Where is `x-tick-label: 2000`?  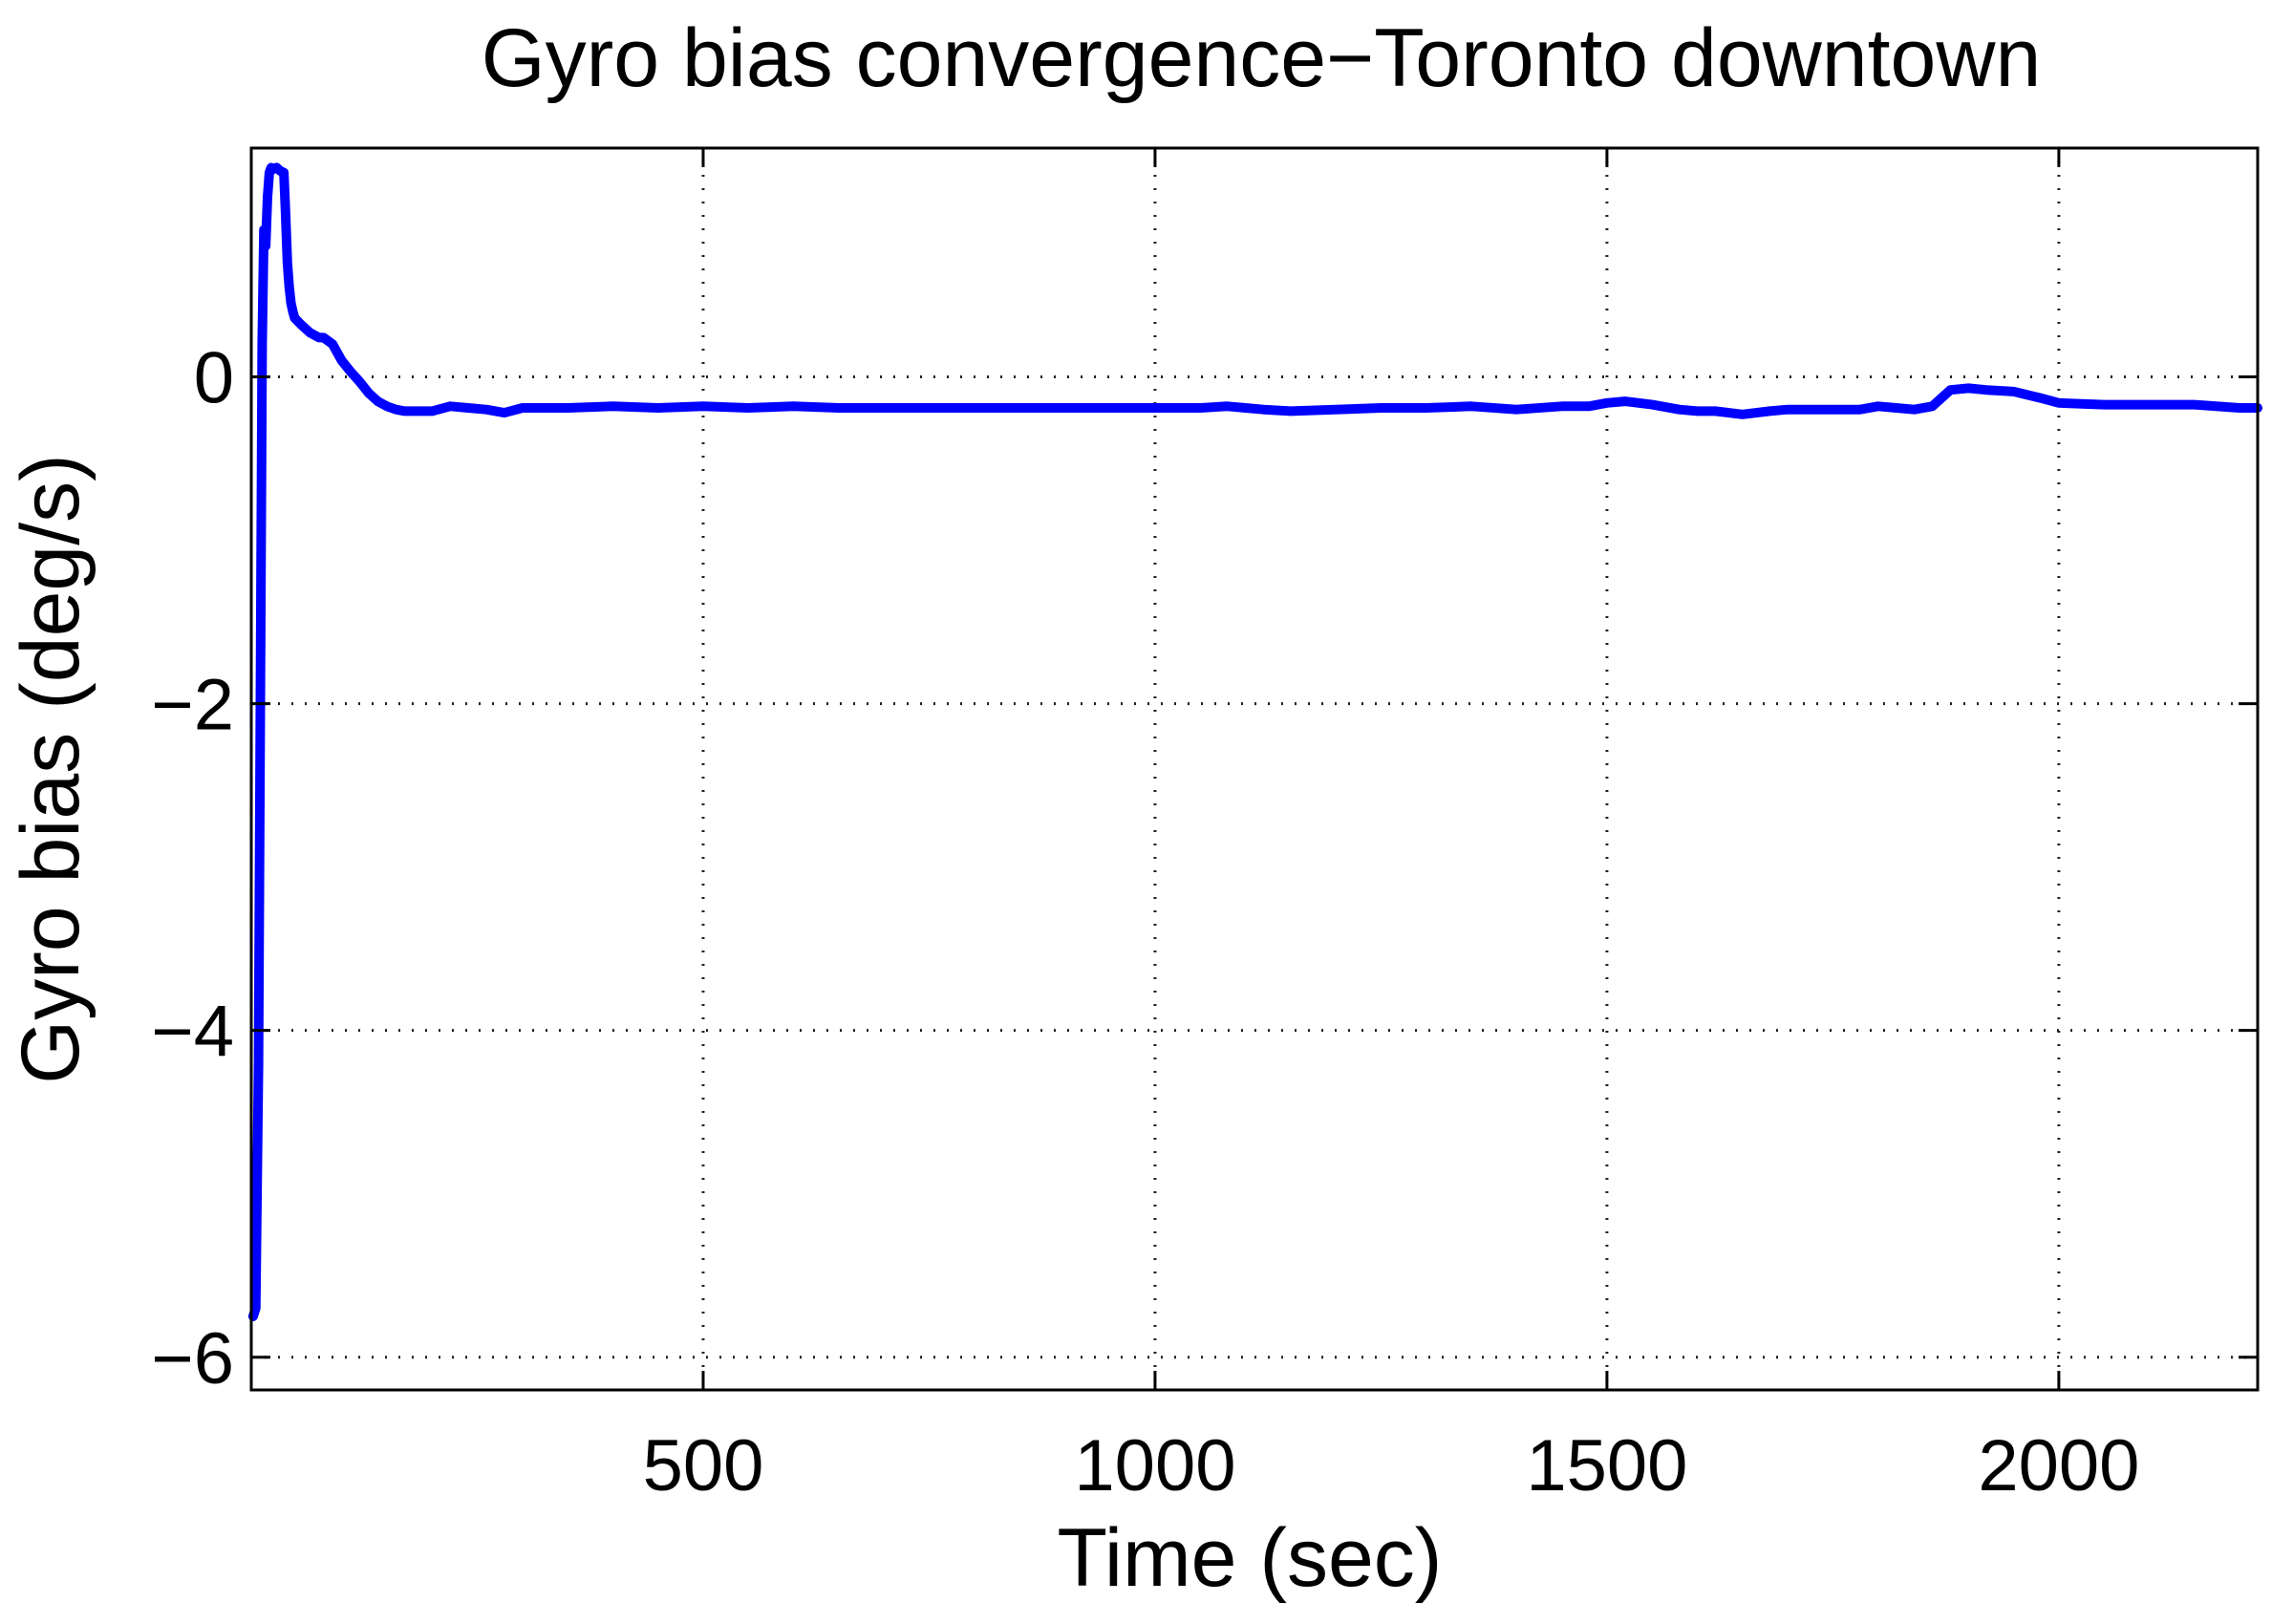
x-tick-label: 2000 is located at coordinates (2058, 1466).